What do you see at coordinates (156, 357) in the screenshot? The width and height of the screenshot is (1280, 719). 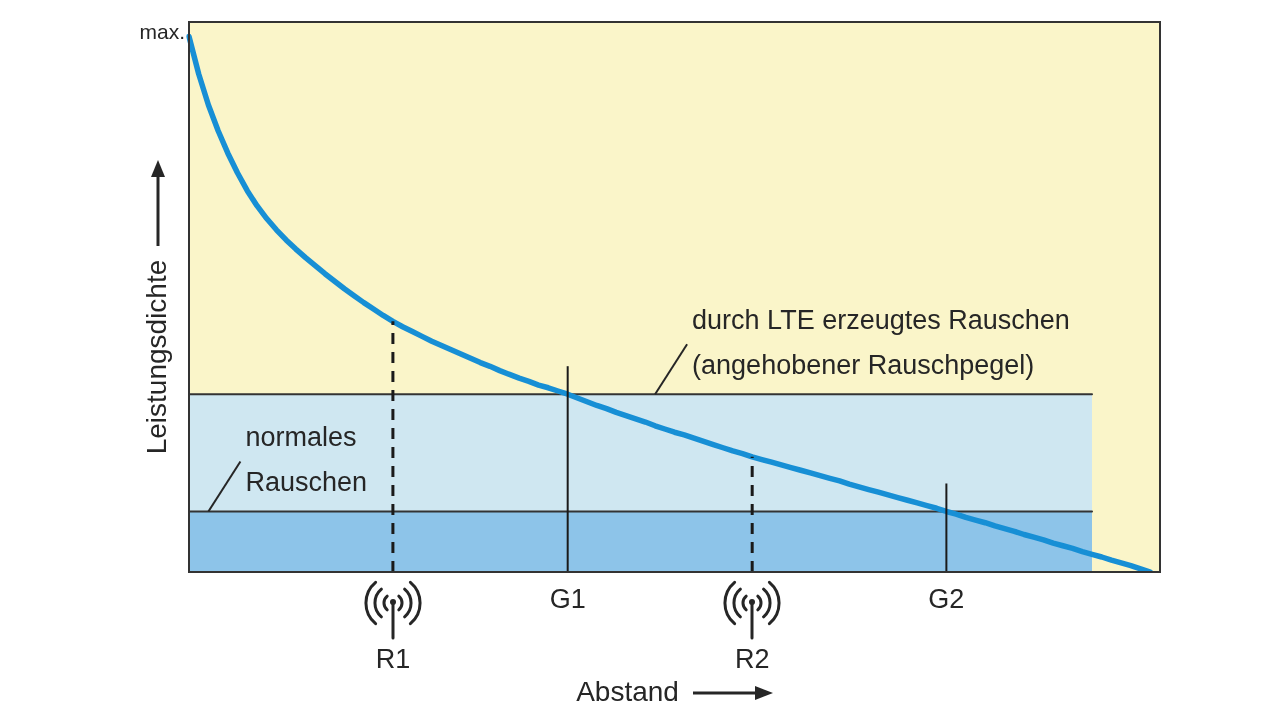 I see `y-axis-title: Leistungsdichte` at bounding box center [156, 357].